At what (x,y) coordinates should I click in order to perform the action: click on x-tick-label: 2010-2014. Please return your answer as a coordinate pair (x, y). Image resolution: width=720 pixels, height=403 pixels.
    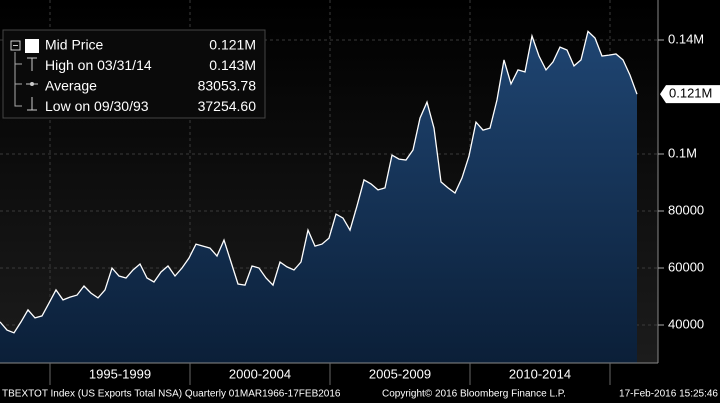
    Looking at the image, I should click on (540, 373).